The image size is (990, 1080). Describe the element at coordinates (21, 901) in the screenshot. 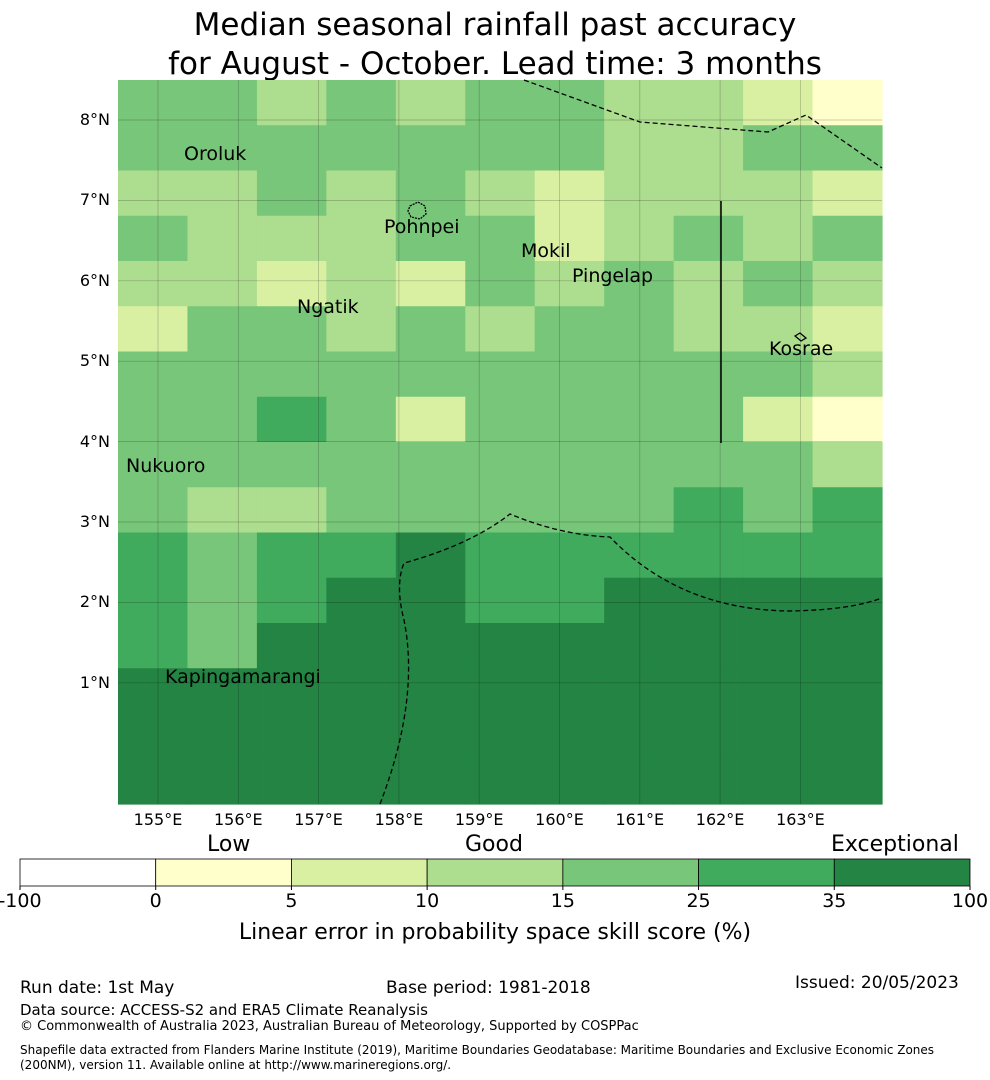

I see `colorbar-tick-label: -100` at that location.